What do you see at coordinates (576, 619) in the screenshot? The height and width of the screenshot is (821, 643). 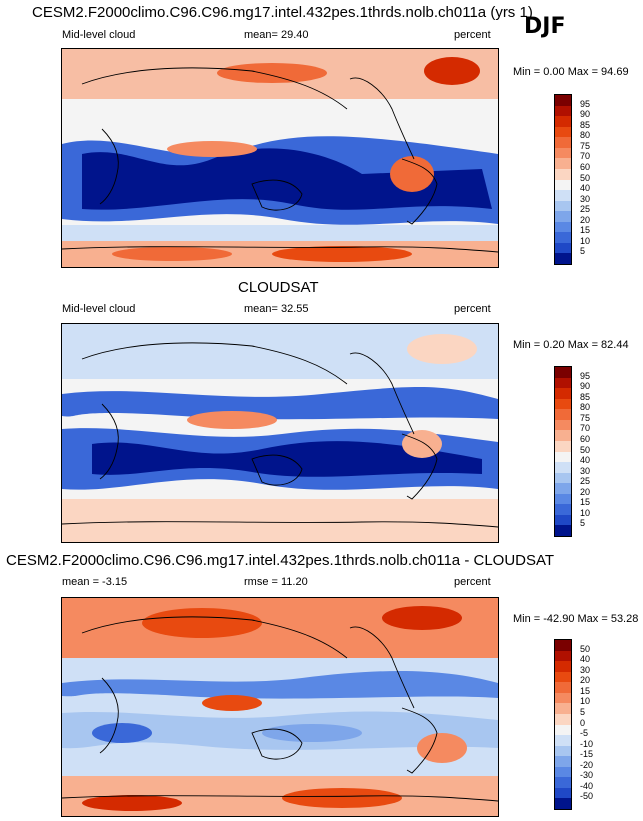 I see `panel-minmax-diff: Min = -42.90 Max = 53.28` at bounding box center [576, 619].